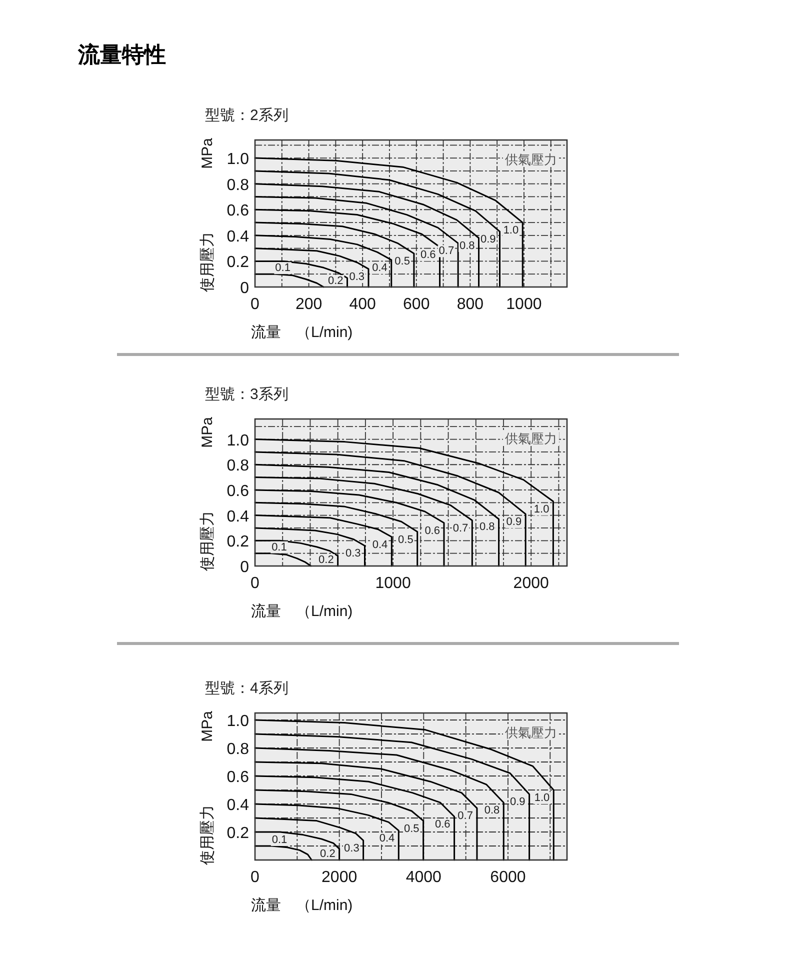 This screenshot has height=966, width=790. I want to click on x-tick-label: 200, so click(308, 304).